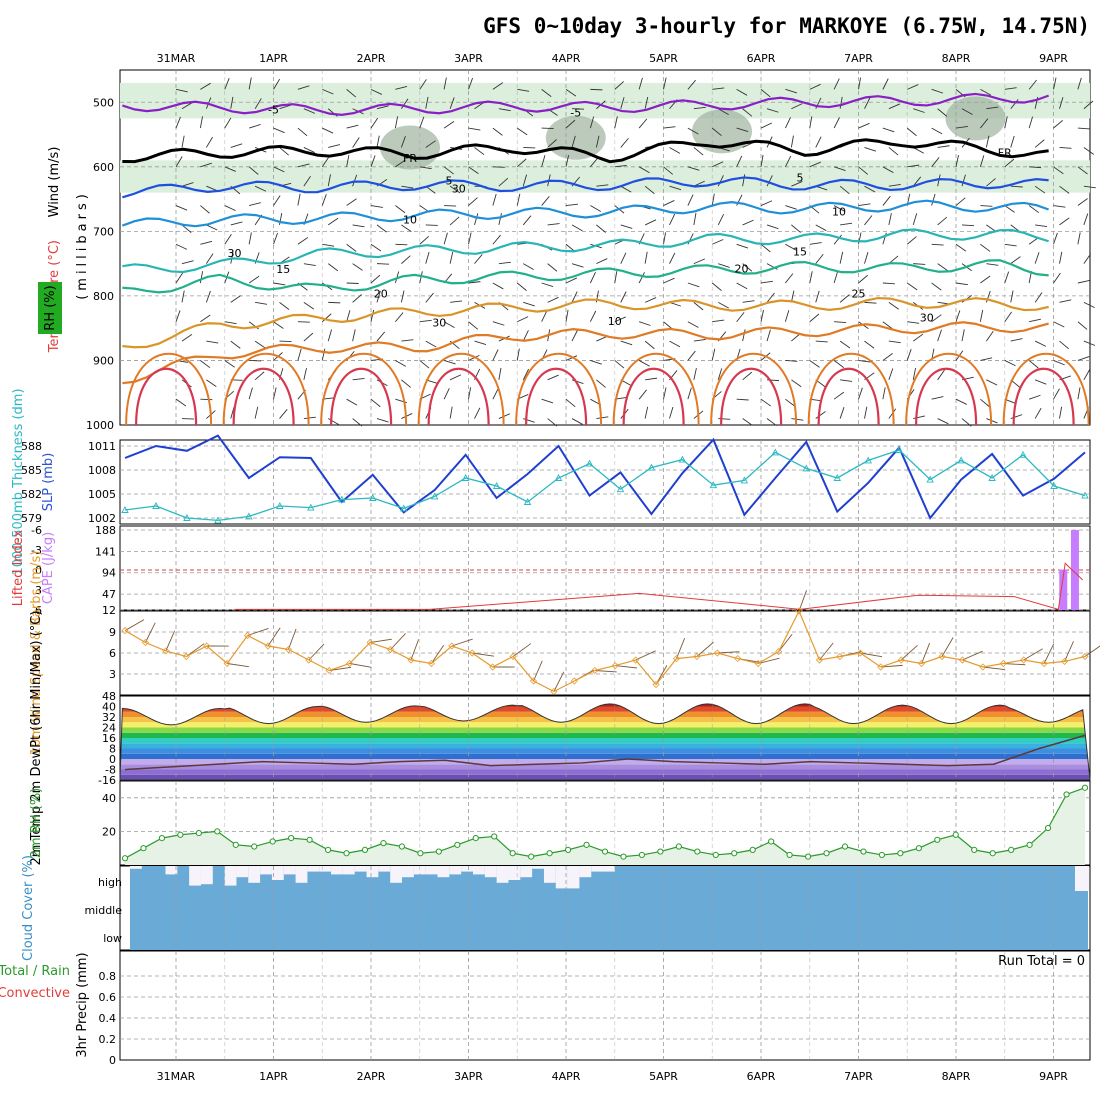  What do you see at coordinates (36, 653) in the screenshot?
I see `wind10m-axis-label: 10m Wind Speed & Barbs (m/s)` at bounding box center [36, 653].